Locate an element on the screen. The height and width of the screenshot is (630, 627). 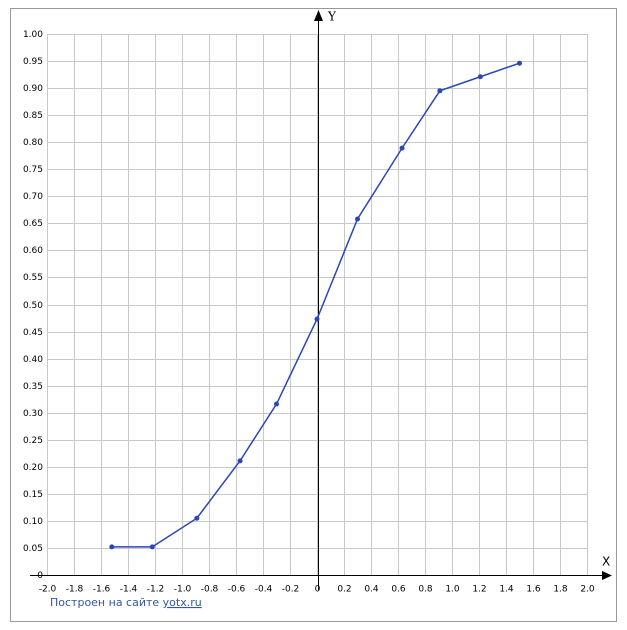
y-tick-label: 0.85 is located at coordinates (33, 116).